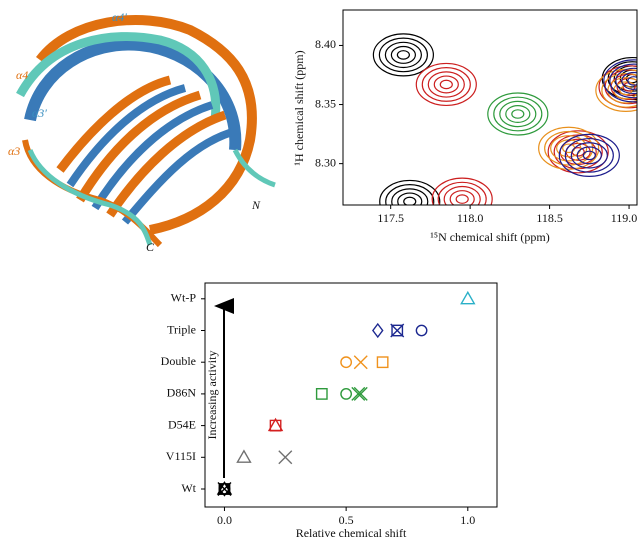  What do you see at coordinates (224, 520) in the screenshot?
I see `x-tick-label: 0.0` at bounding box center [224, 520].